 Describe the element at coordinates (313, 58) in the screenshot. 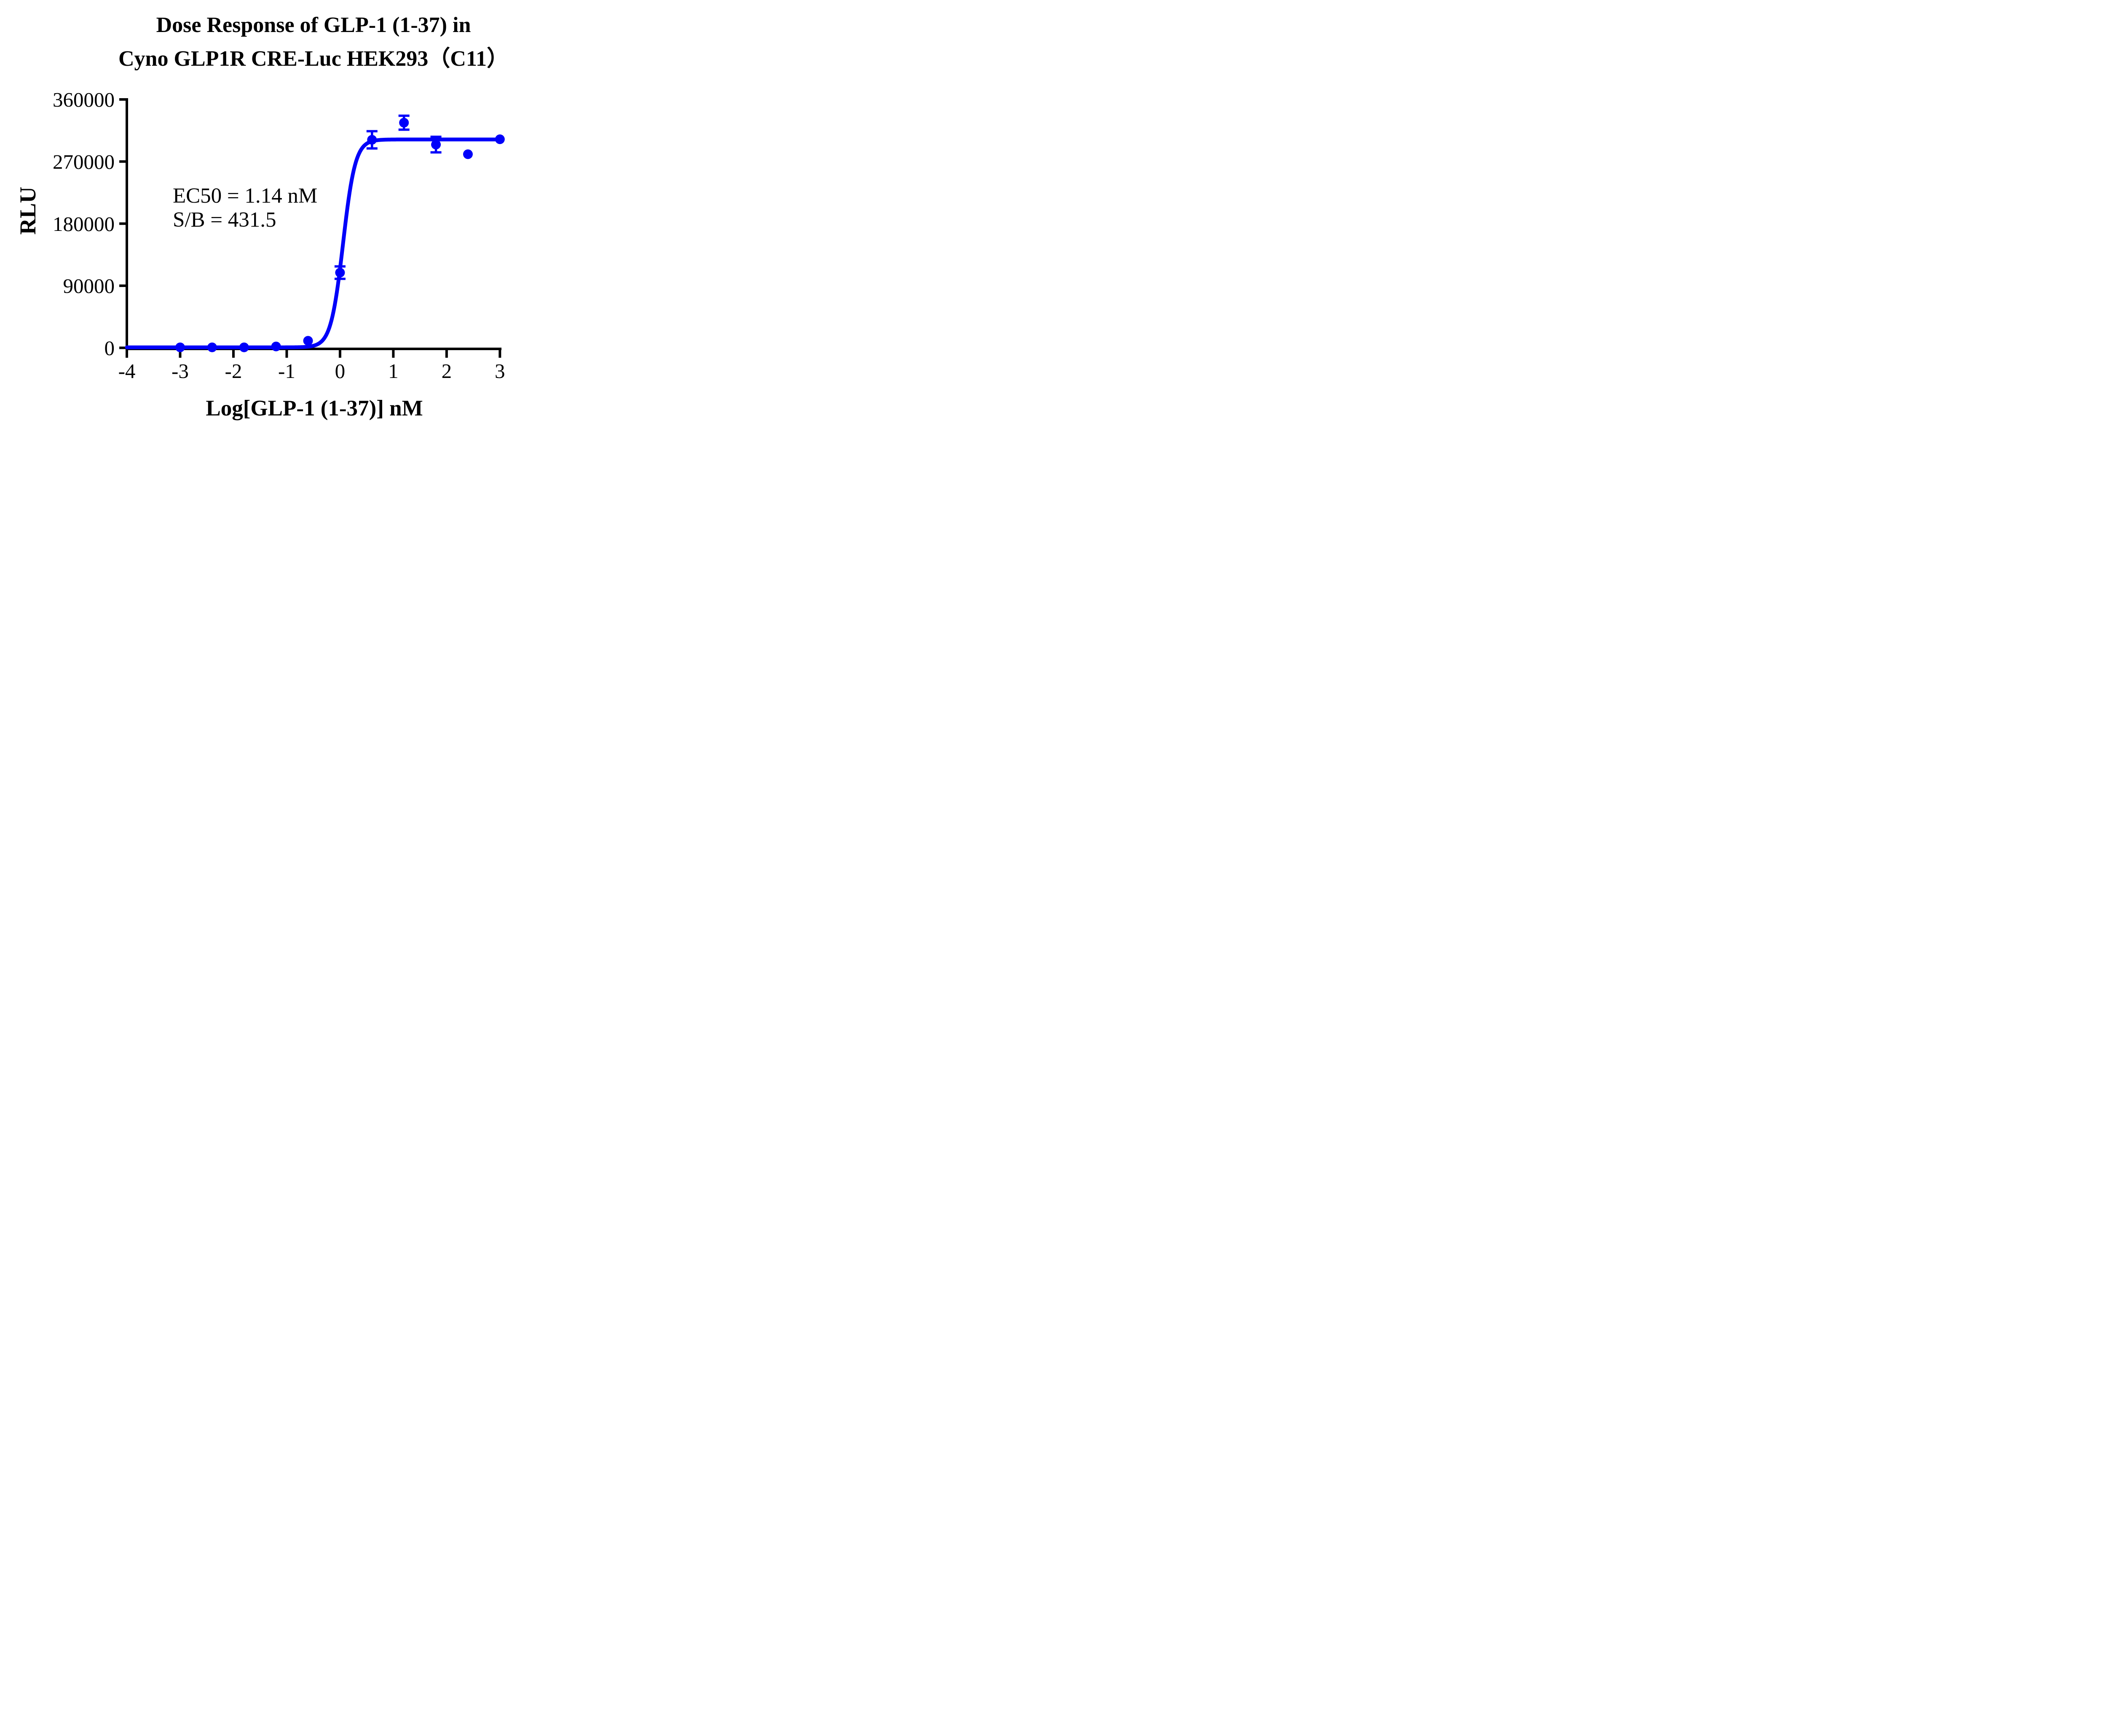

I see `chart-title-line2: Cyno GLP1R CRE-Luc HEK293（C11）` at that location.